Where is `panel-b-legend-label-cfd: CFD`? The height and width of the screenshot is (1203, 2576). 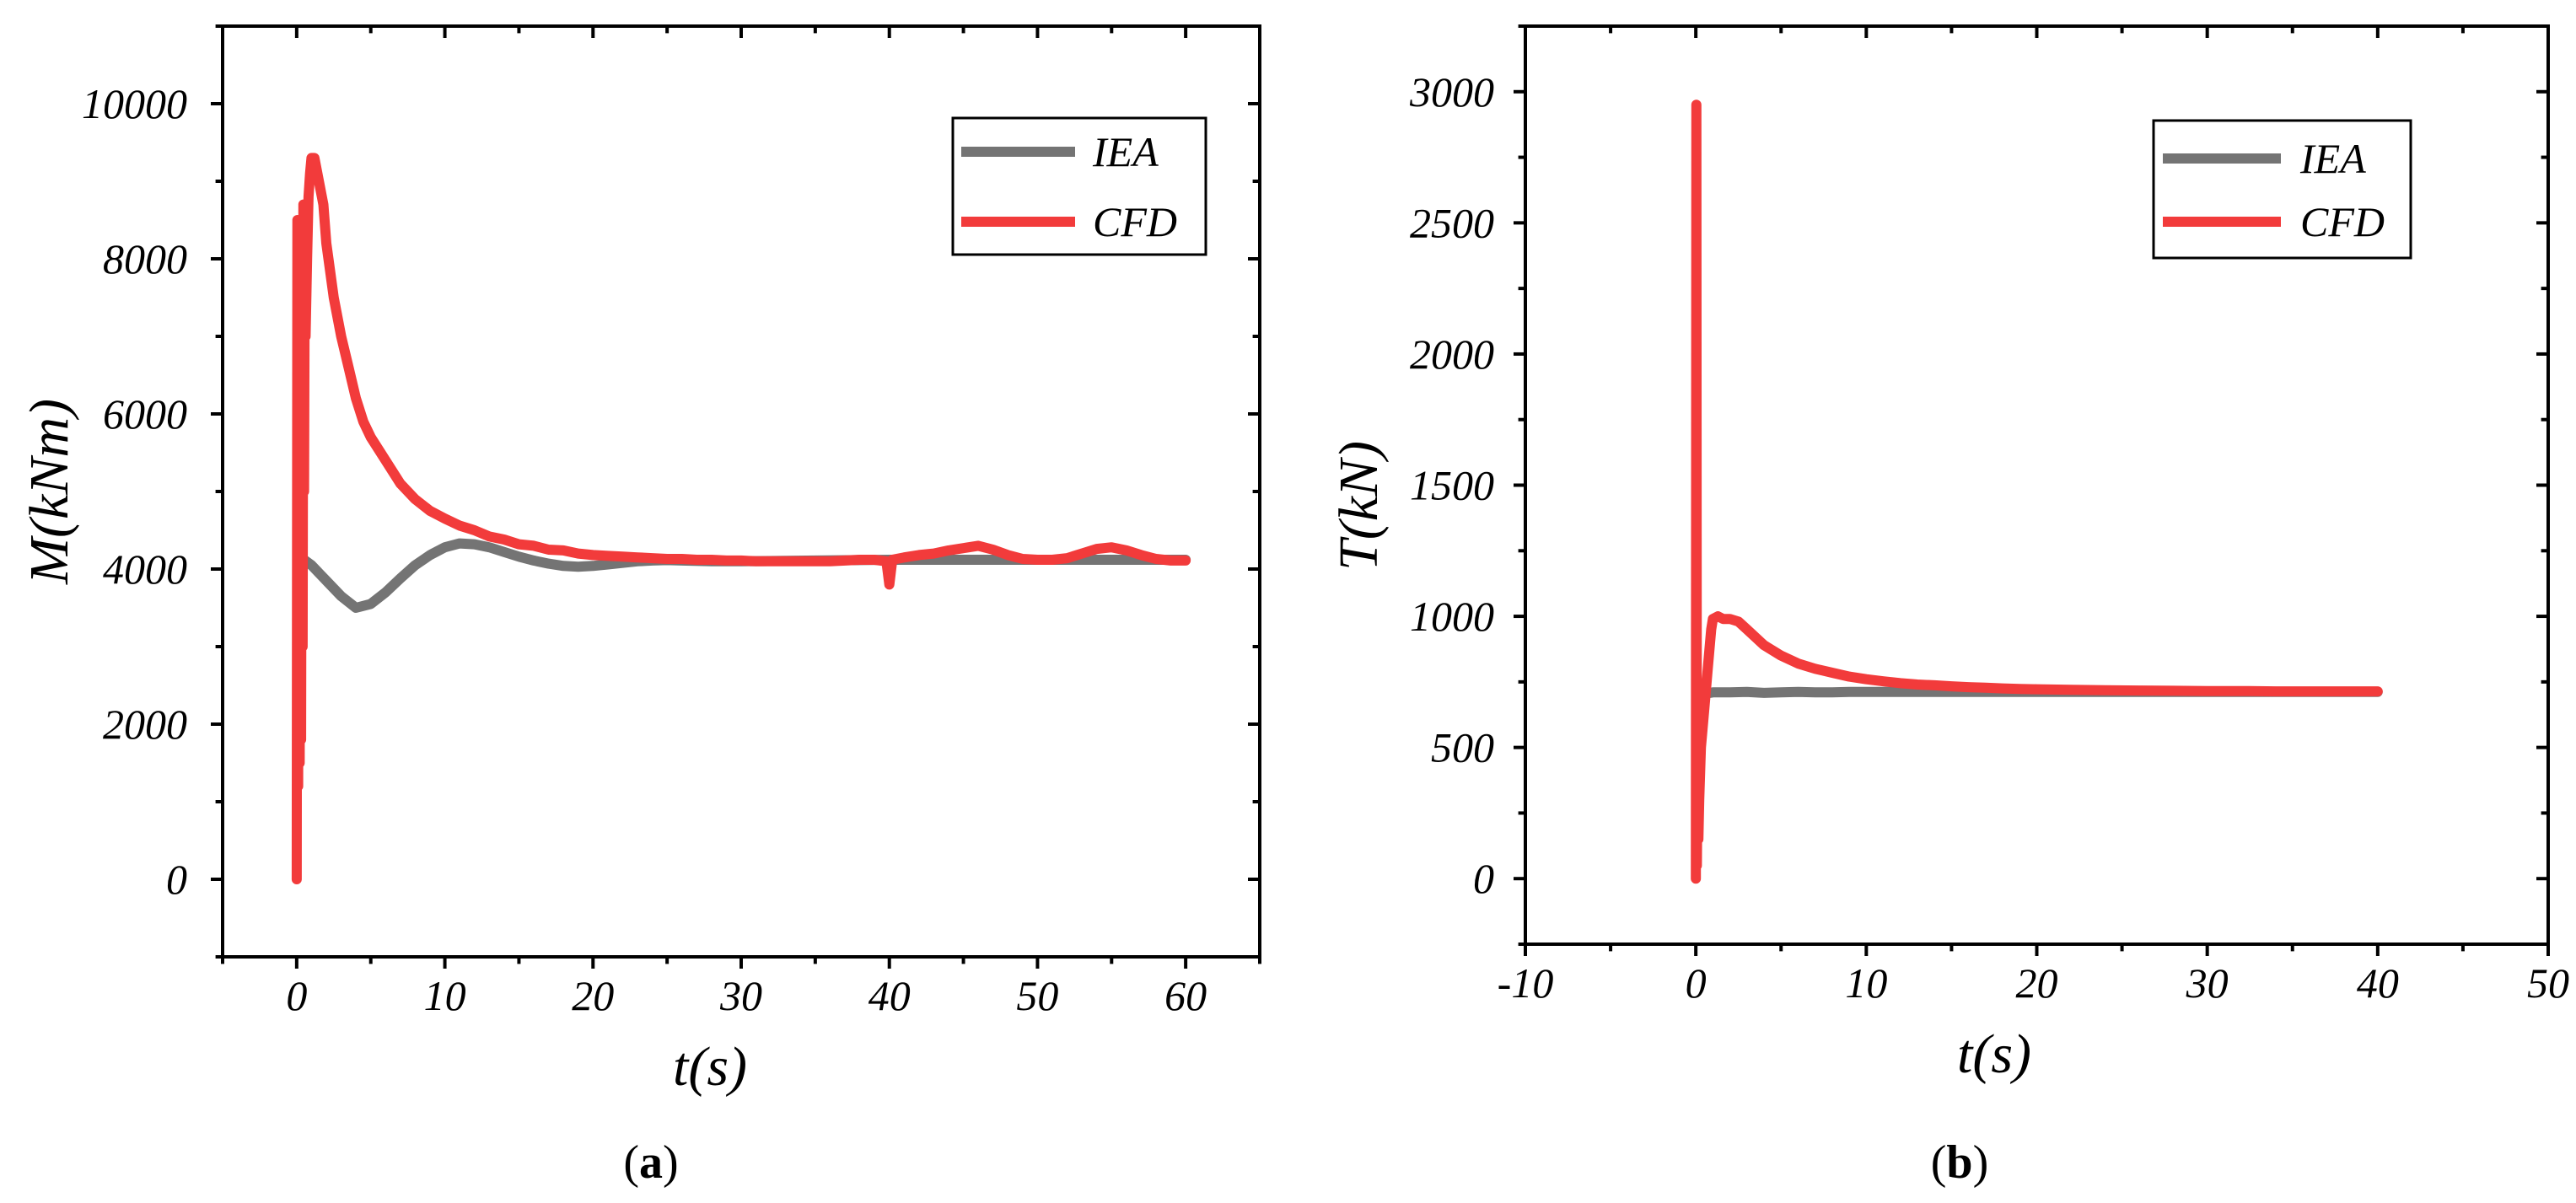 panel-b-legend-label-cfd: CFD is located at coordinates (2342, 222).